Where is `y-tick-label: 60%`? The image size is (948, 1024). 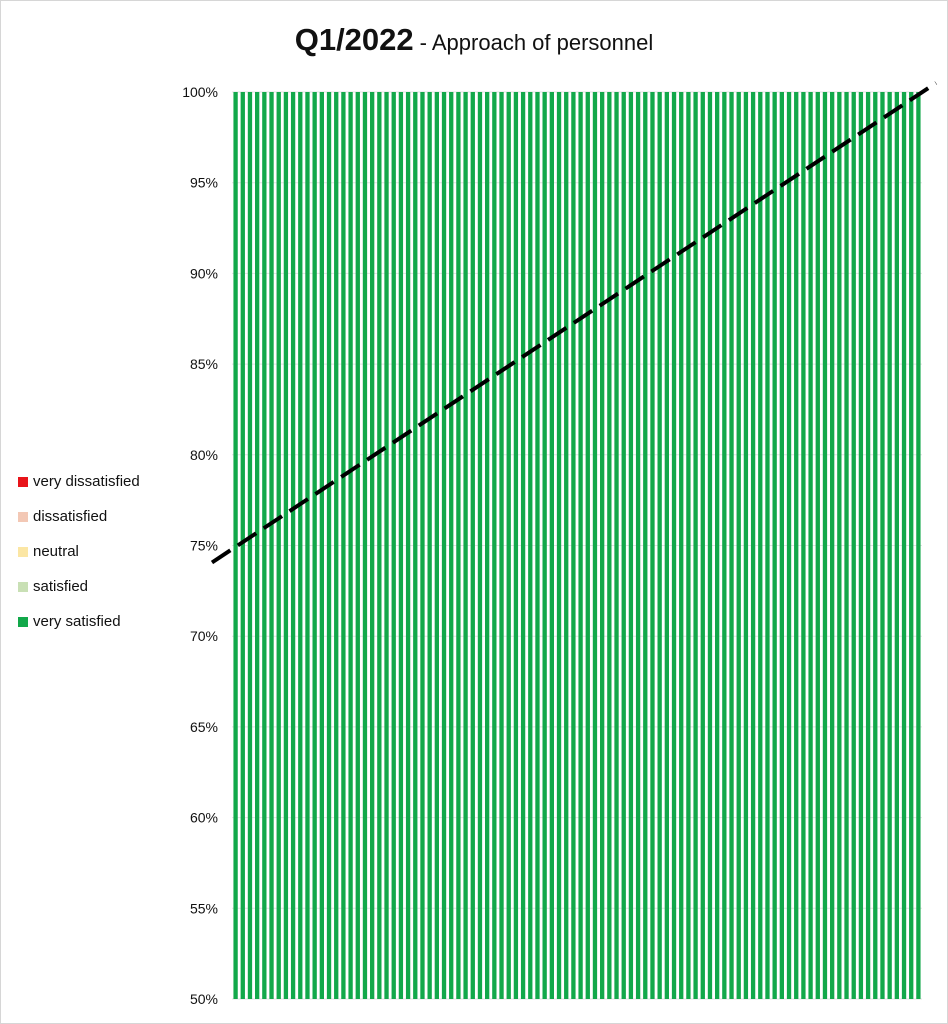 y-tick-label: 60% is located at coordinates (204, 818).